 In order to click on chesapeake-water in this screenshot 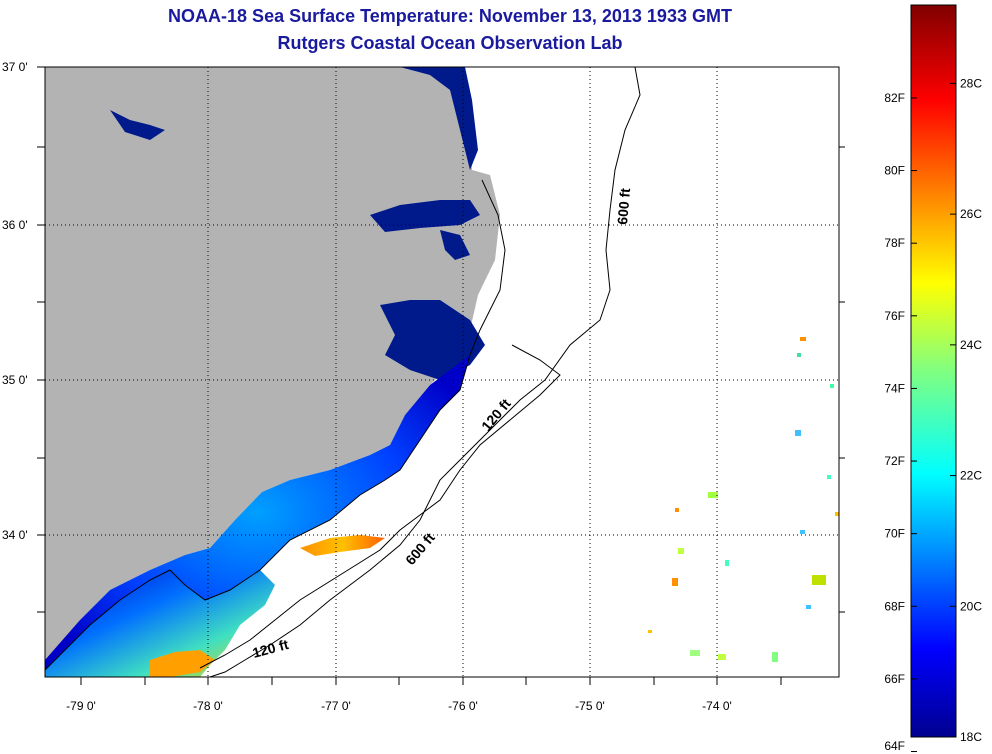, I will do `click(439, 118)`.